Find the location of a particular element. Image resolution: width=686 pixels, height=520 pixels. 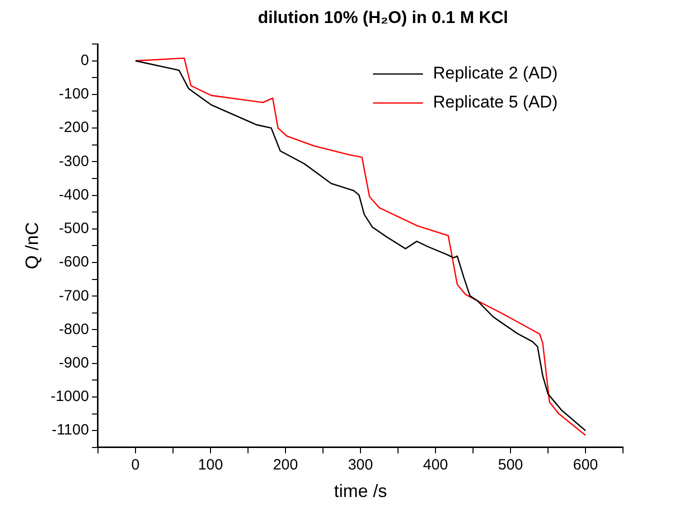

y-axis-title: Q /nC is located at coordinates (32, 246).